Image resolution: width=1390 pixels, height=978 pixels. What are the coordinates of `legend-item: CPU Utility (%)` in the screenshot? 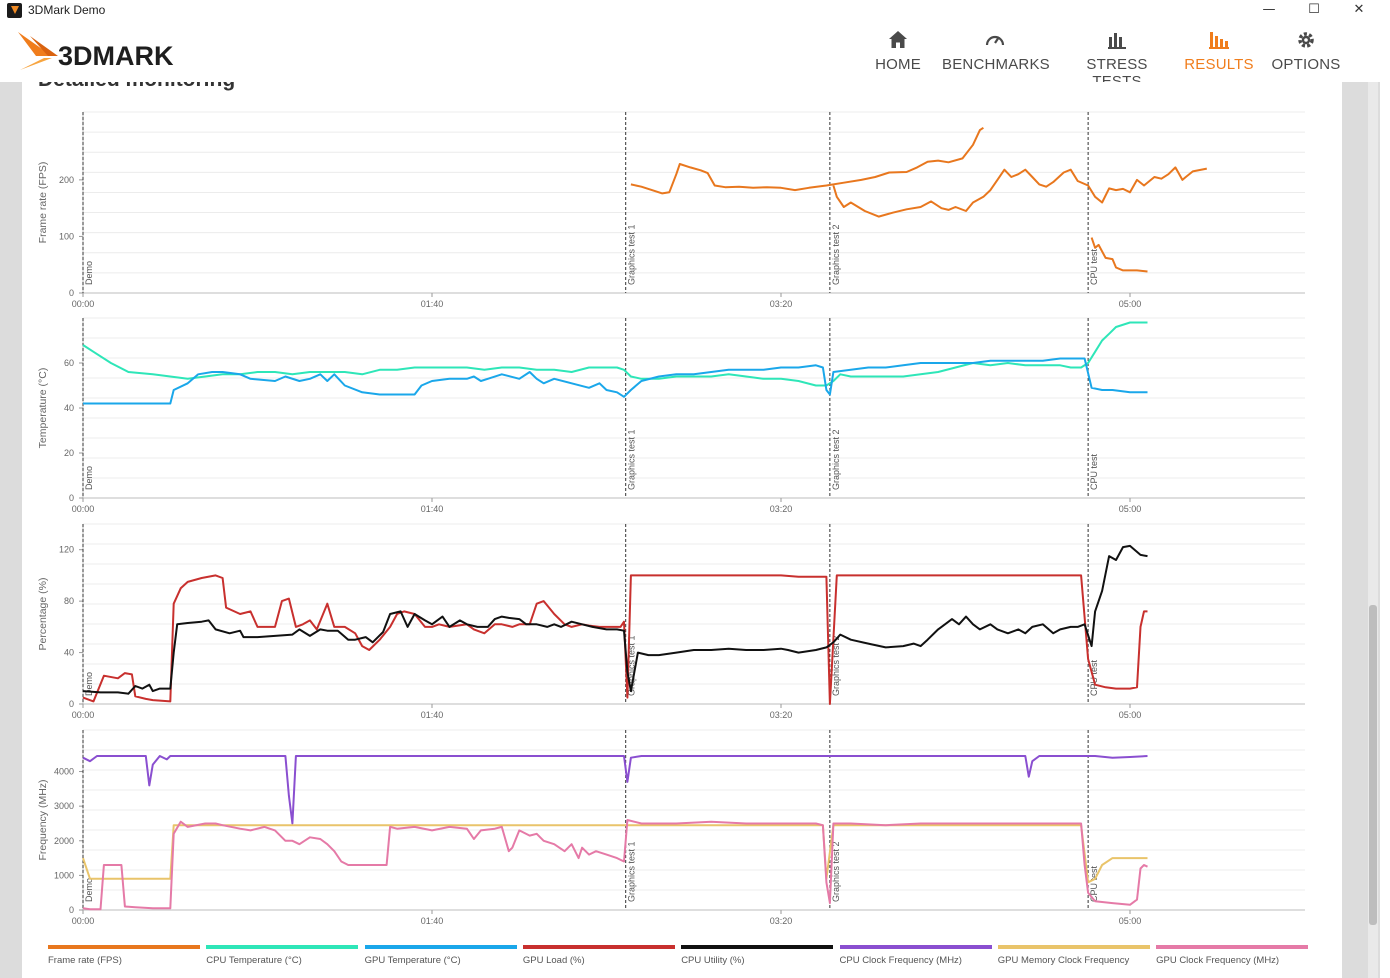 It's located at (757, 957).